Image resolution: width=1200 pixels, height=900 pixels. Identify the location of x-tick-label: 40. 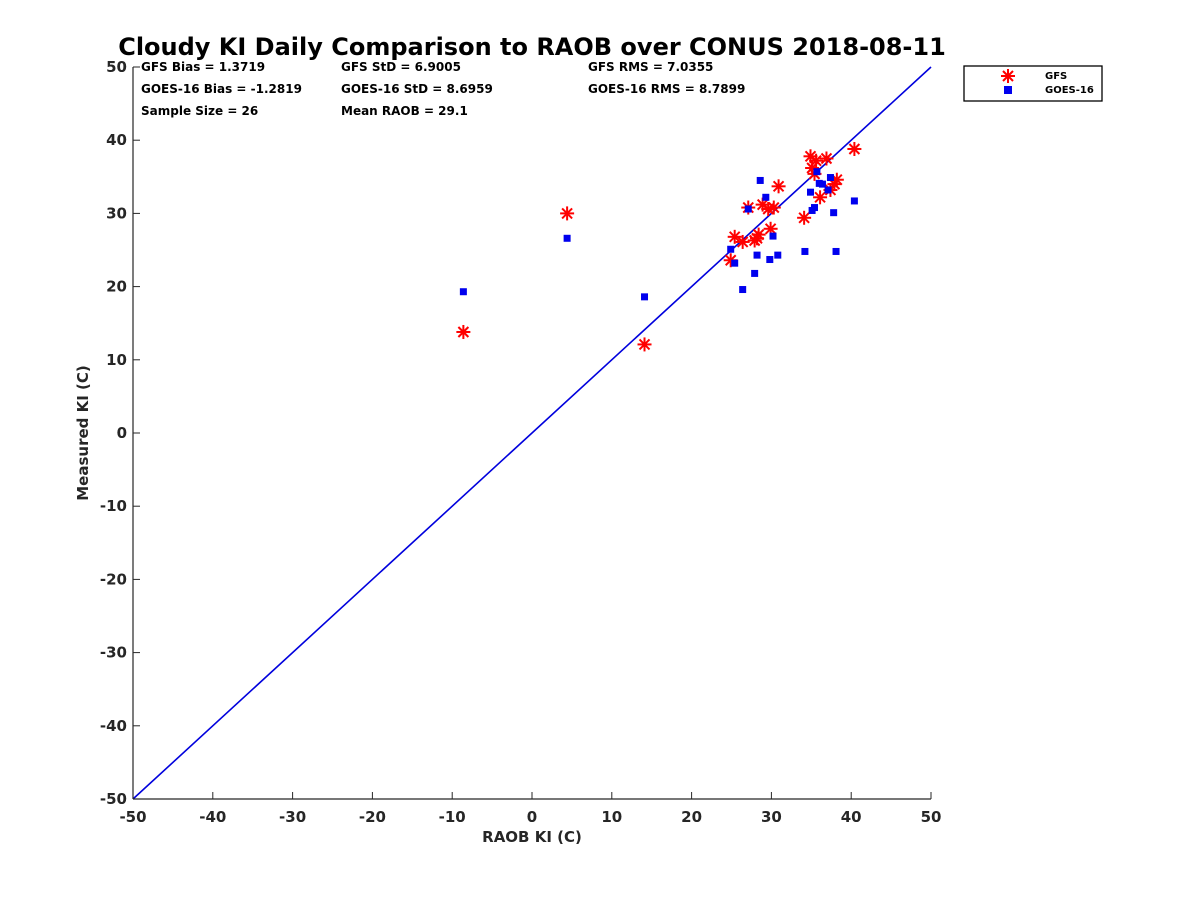
(851, 817).